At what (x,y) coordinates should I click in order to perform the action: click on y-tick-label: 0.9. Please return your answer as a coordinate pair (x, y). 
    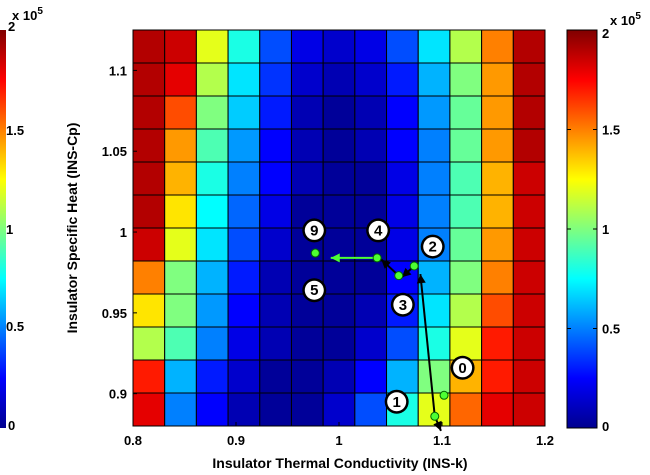
    Looking at the image, I should click on (118, 394).